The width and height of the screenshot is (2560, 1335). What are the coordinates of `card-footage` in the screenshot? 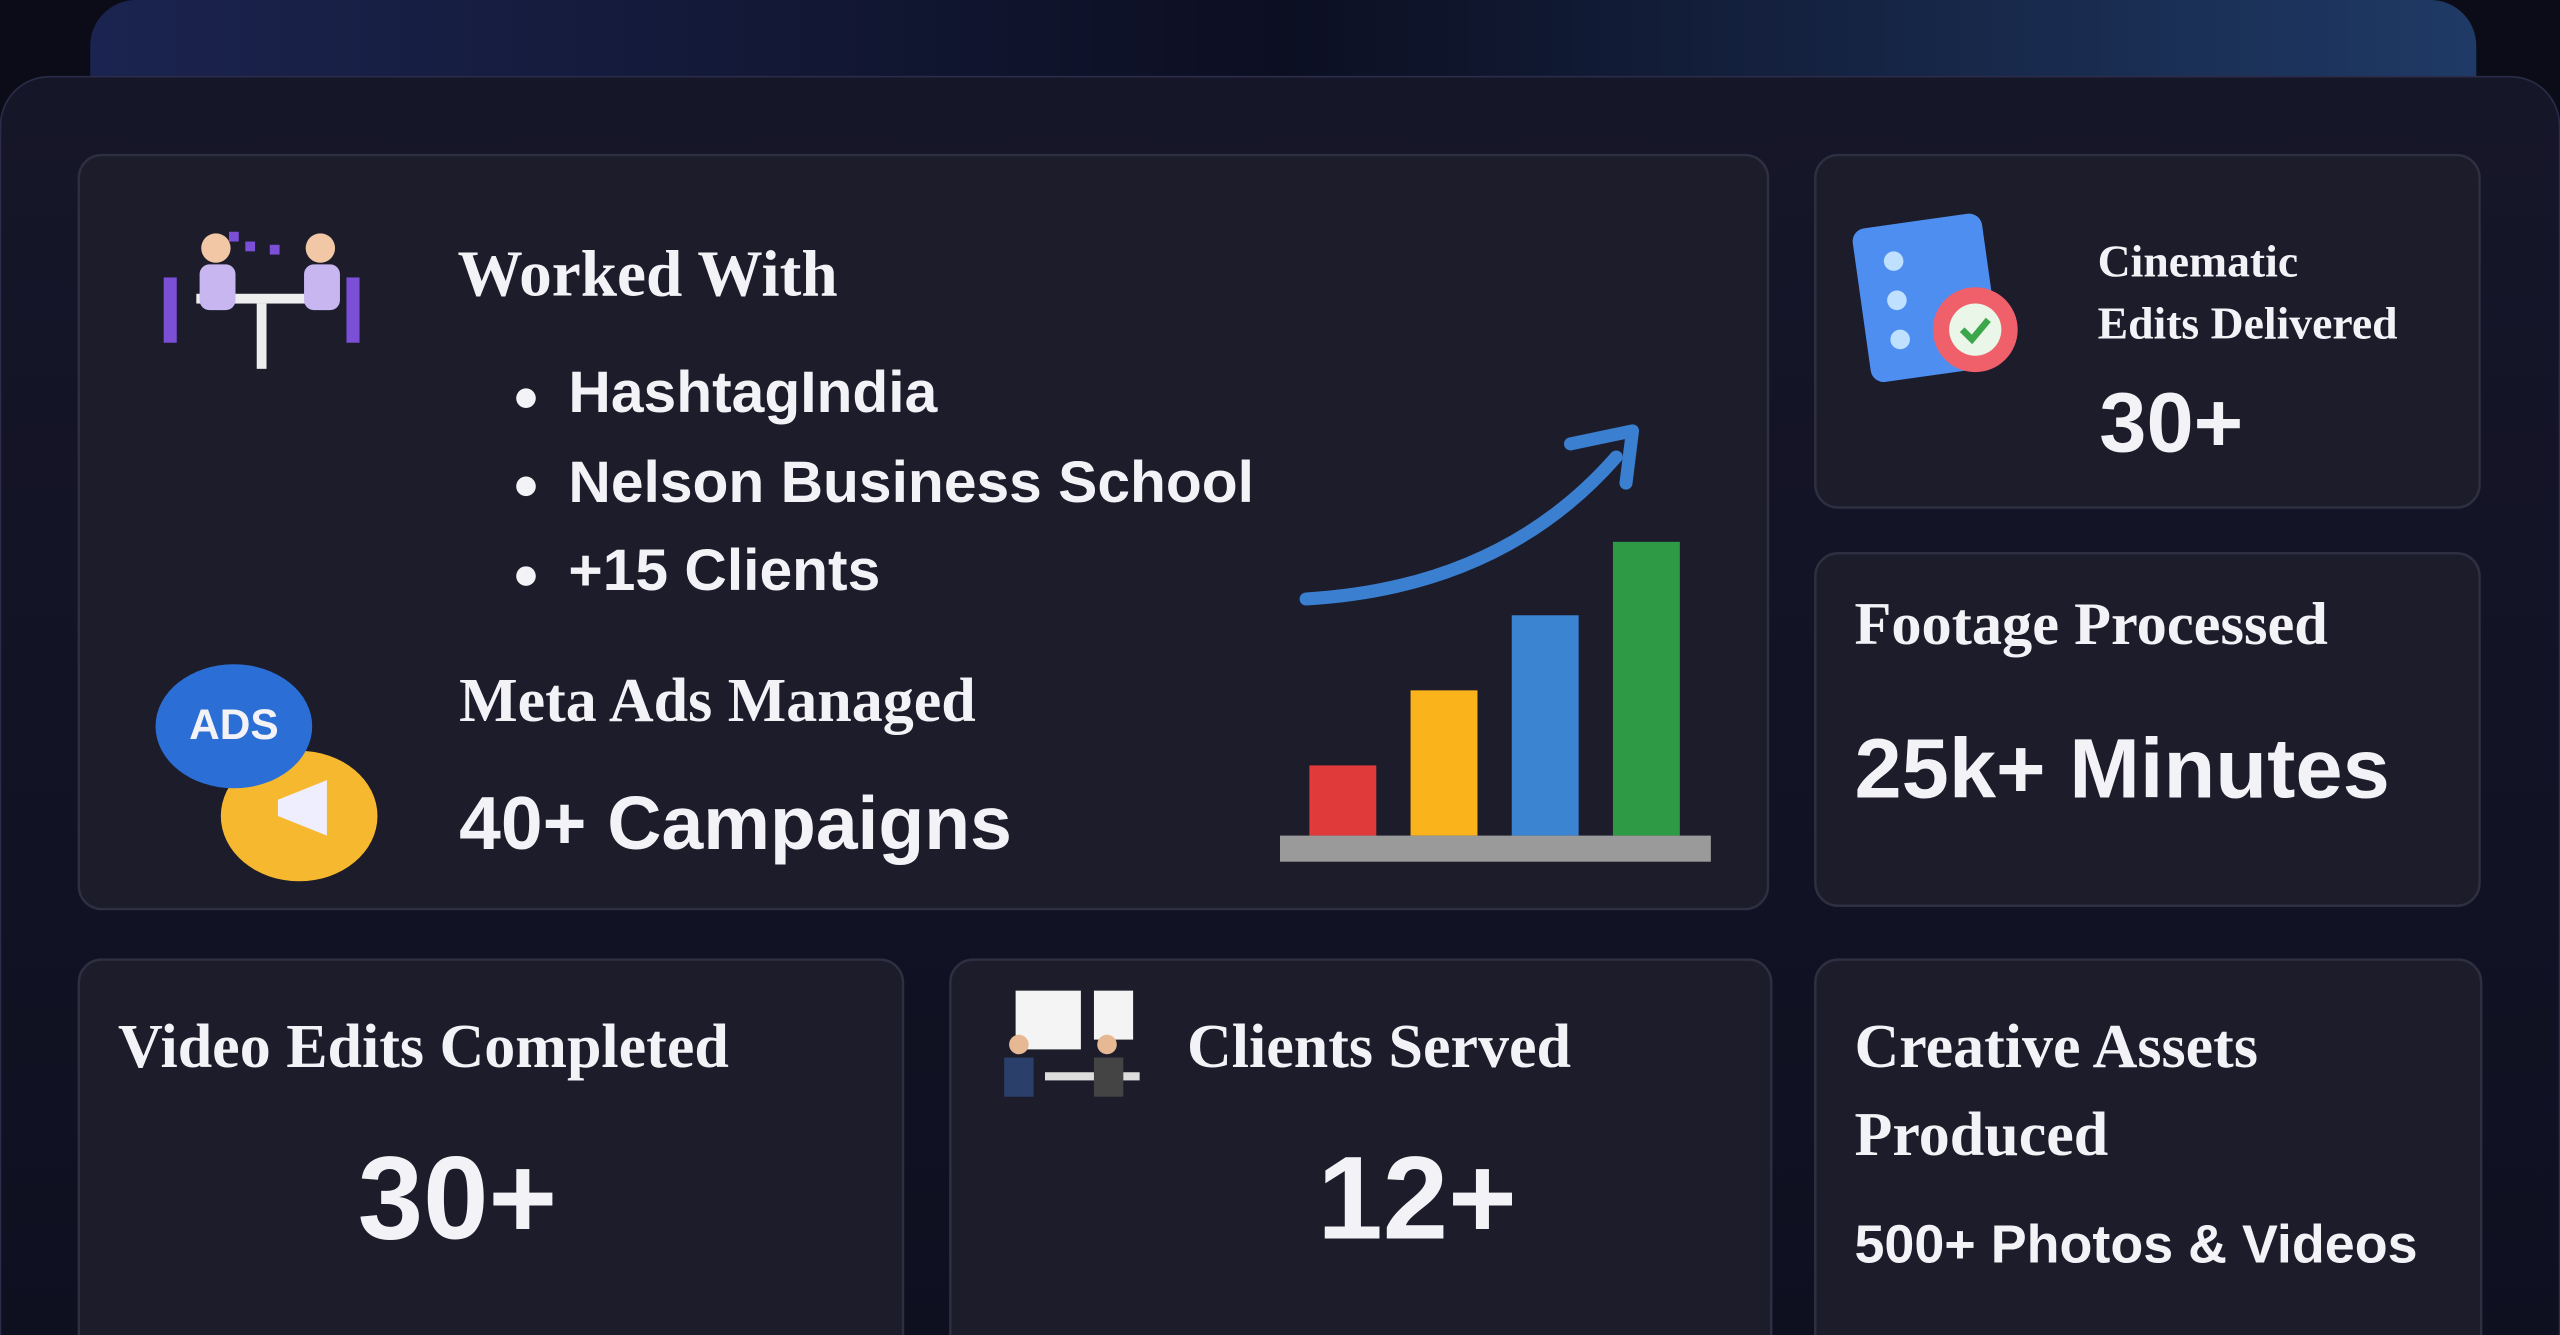 It's located at (2147, 730).